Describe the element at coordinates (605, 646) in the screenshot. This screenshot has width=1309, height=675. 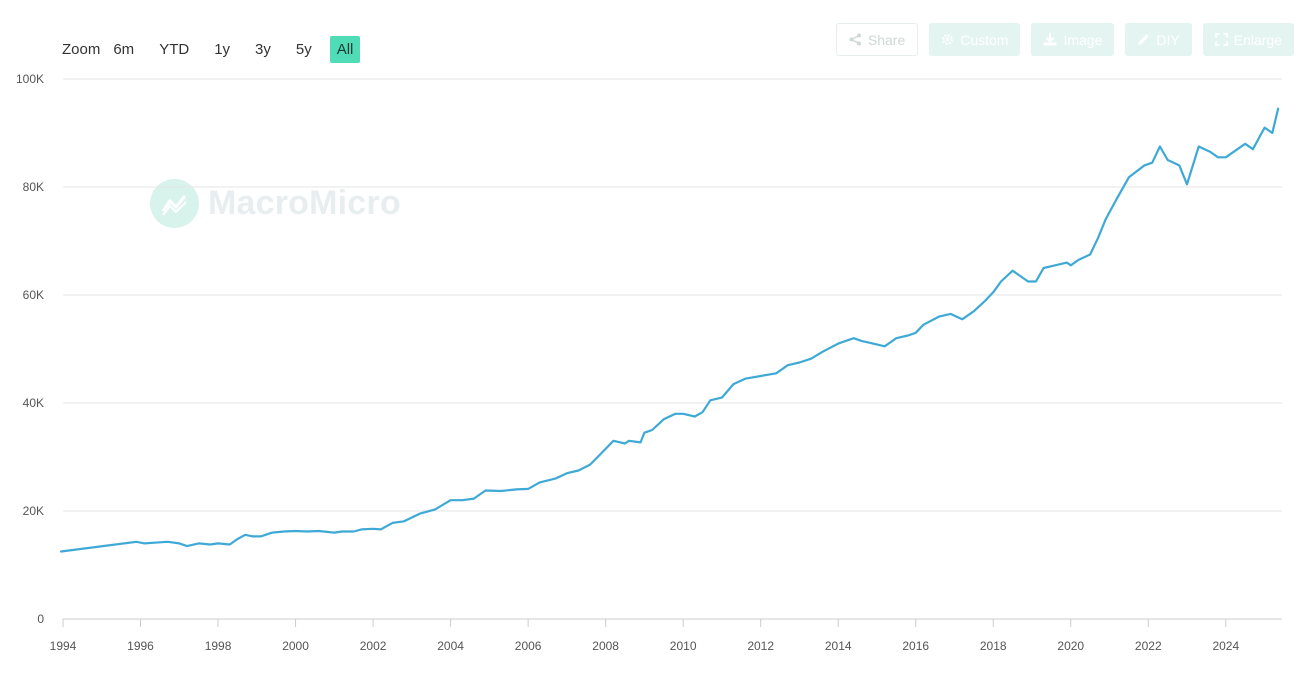
I see `x-tick-label: 2008` at that location.